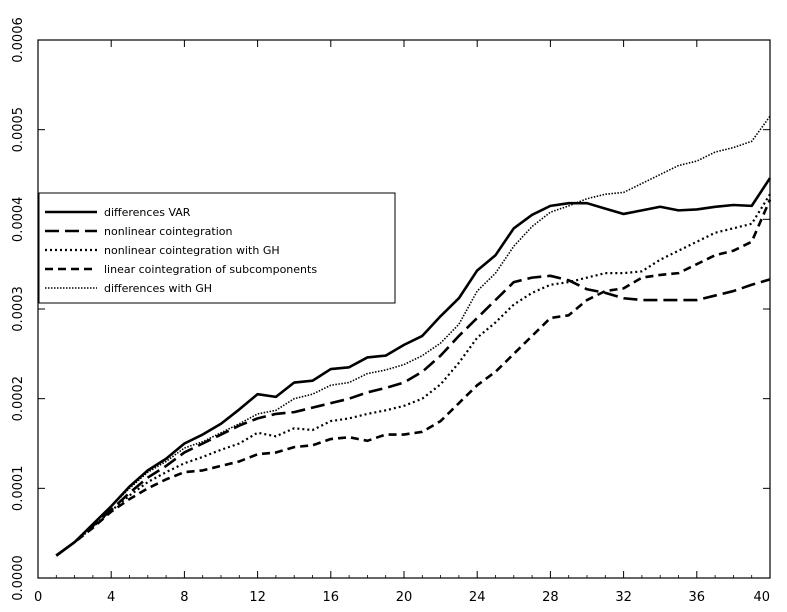 Image resolution: width=787 pixels, height=612 pixels. What do you see at coordinates (18, 399) in the screenshot?
I see `y-tick-label: 0.0002` at bounding box center [18, 399].